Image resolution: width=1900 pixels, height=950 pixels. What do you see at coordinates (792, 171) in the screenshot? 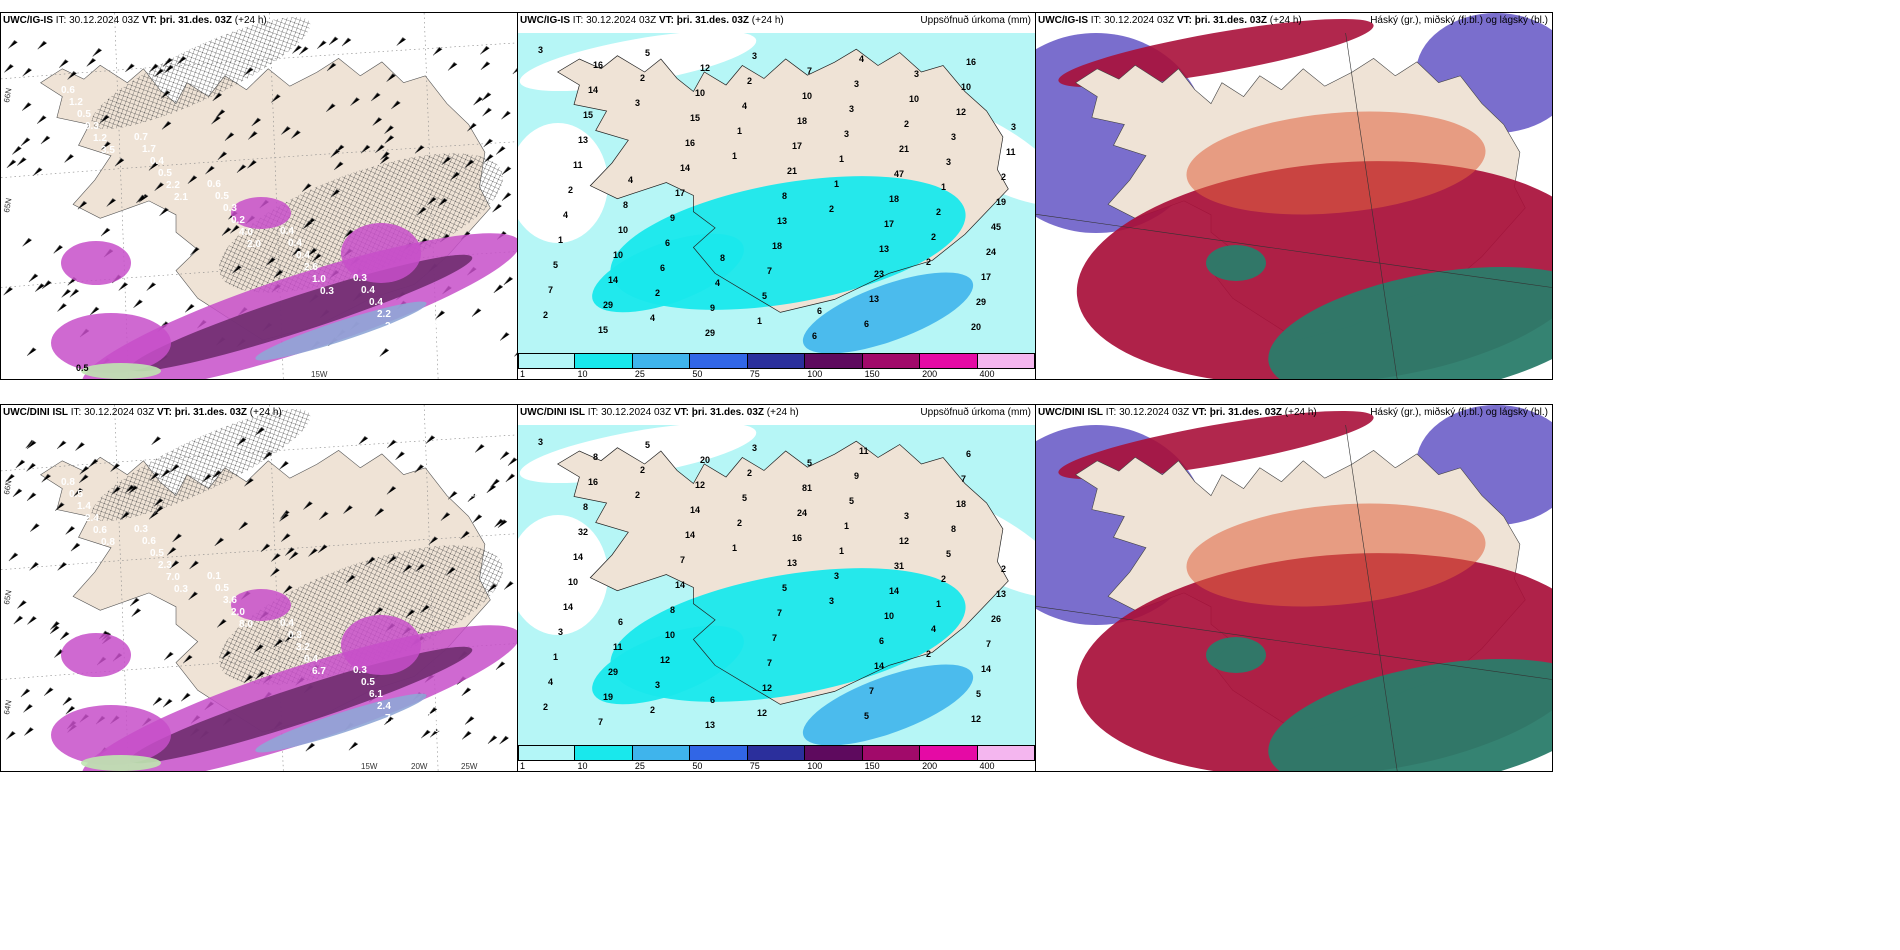
I see `accum-value-label: 21` at bounding box center [792, 171].